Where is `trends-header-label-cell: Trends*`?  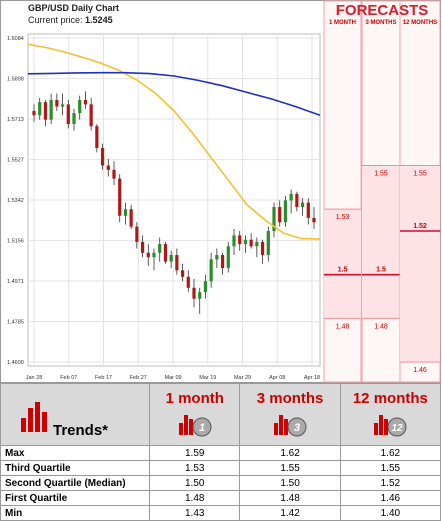
trends-header-label-cell: Trends* is located at coordinates (75, 414).